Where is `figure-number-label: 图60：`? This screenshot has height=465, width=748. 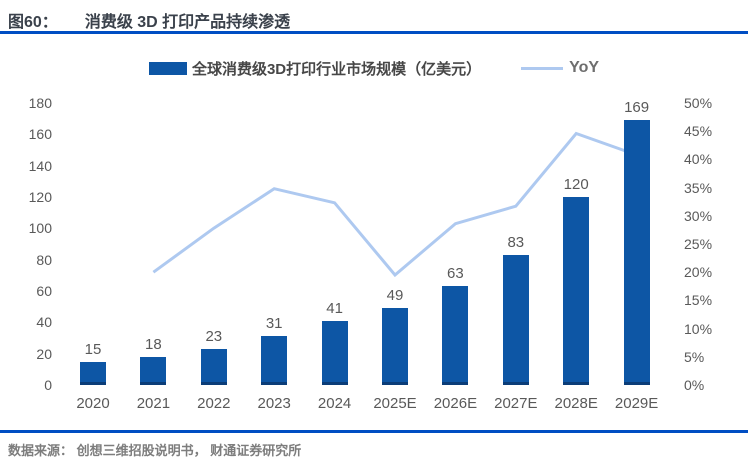
figure-number-label: 图60： is located at coordinates (33, 22).